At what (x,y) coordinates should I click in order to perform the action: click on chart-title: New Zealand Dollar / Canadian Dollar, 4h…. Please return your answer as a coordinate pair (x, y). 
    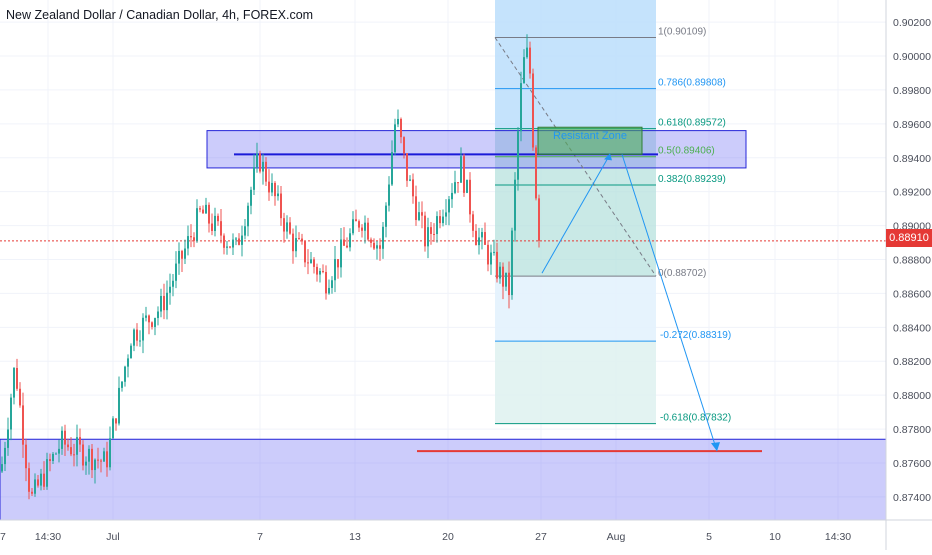
    Looking at the image, I should click on (160, 15).